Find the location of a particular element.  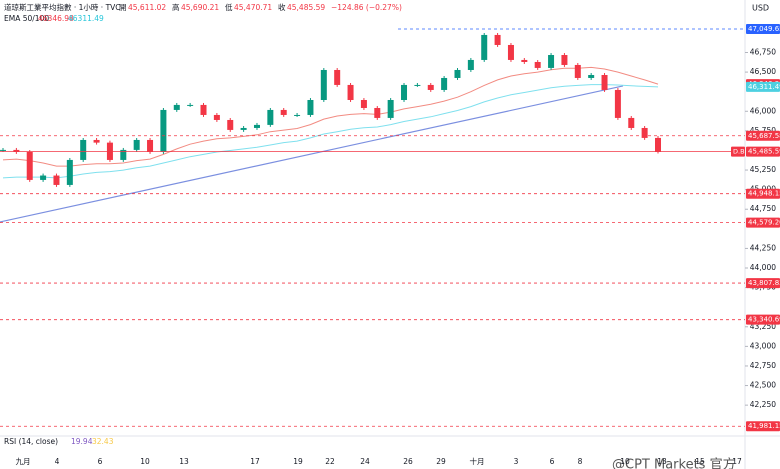

x-tick-label: 19 is located at coordinates (298, 461).